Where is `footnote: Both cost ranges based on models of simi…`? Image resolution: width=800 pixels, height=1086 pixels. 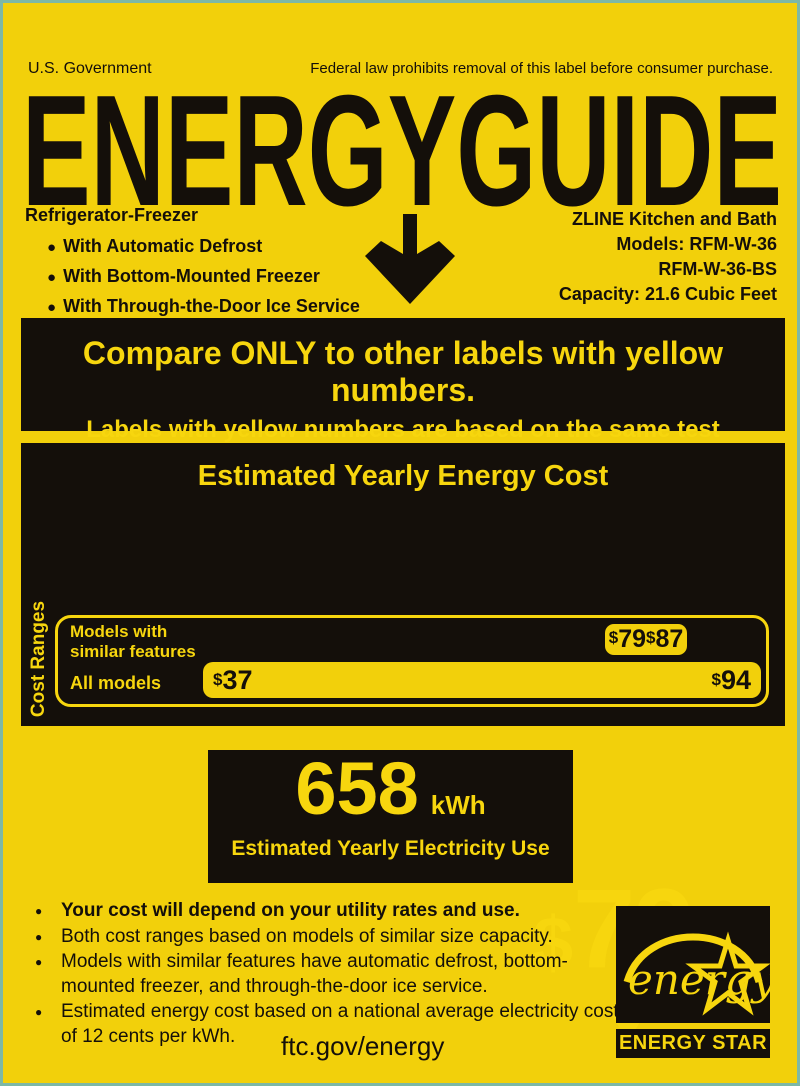 footnote: Both cost ranges based on models of simi… is located at coordinates (333, 937).